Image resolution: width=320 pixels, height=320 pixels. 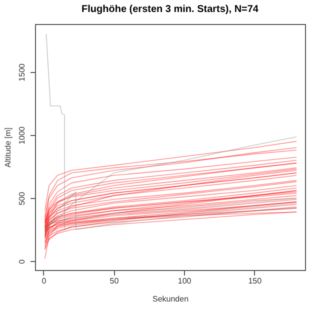 What do you see at coordinates (8, 147) in the screenshot?
I see `y-axis-title: Altitude [m]` at bounding box center [8, 147].